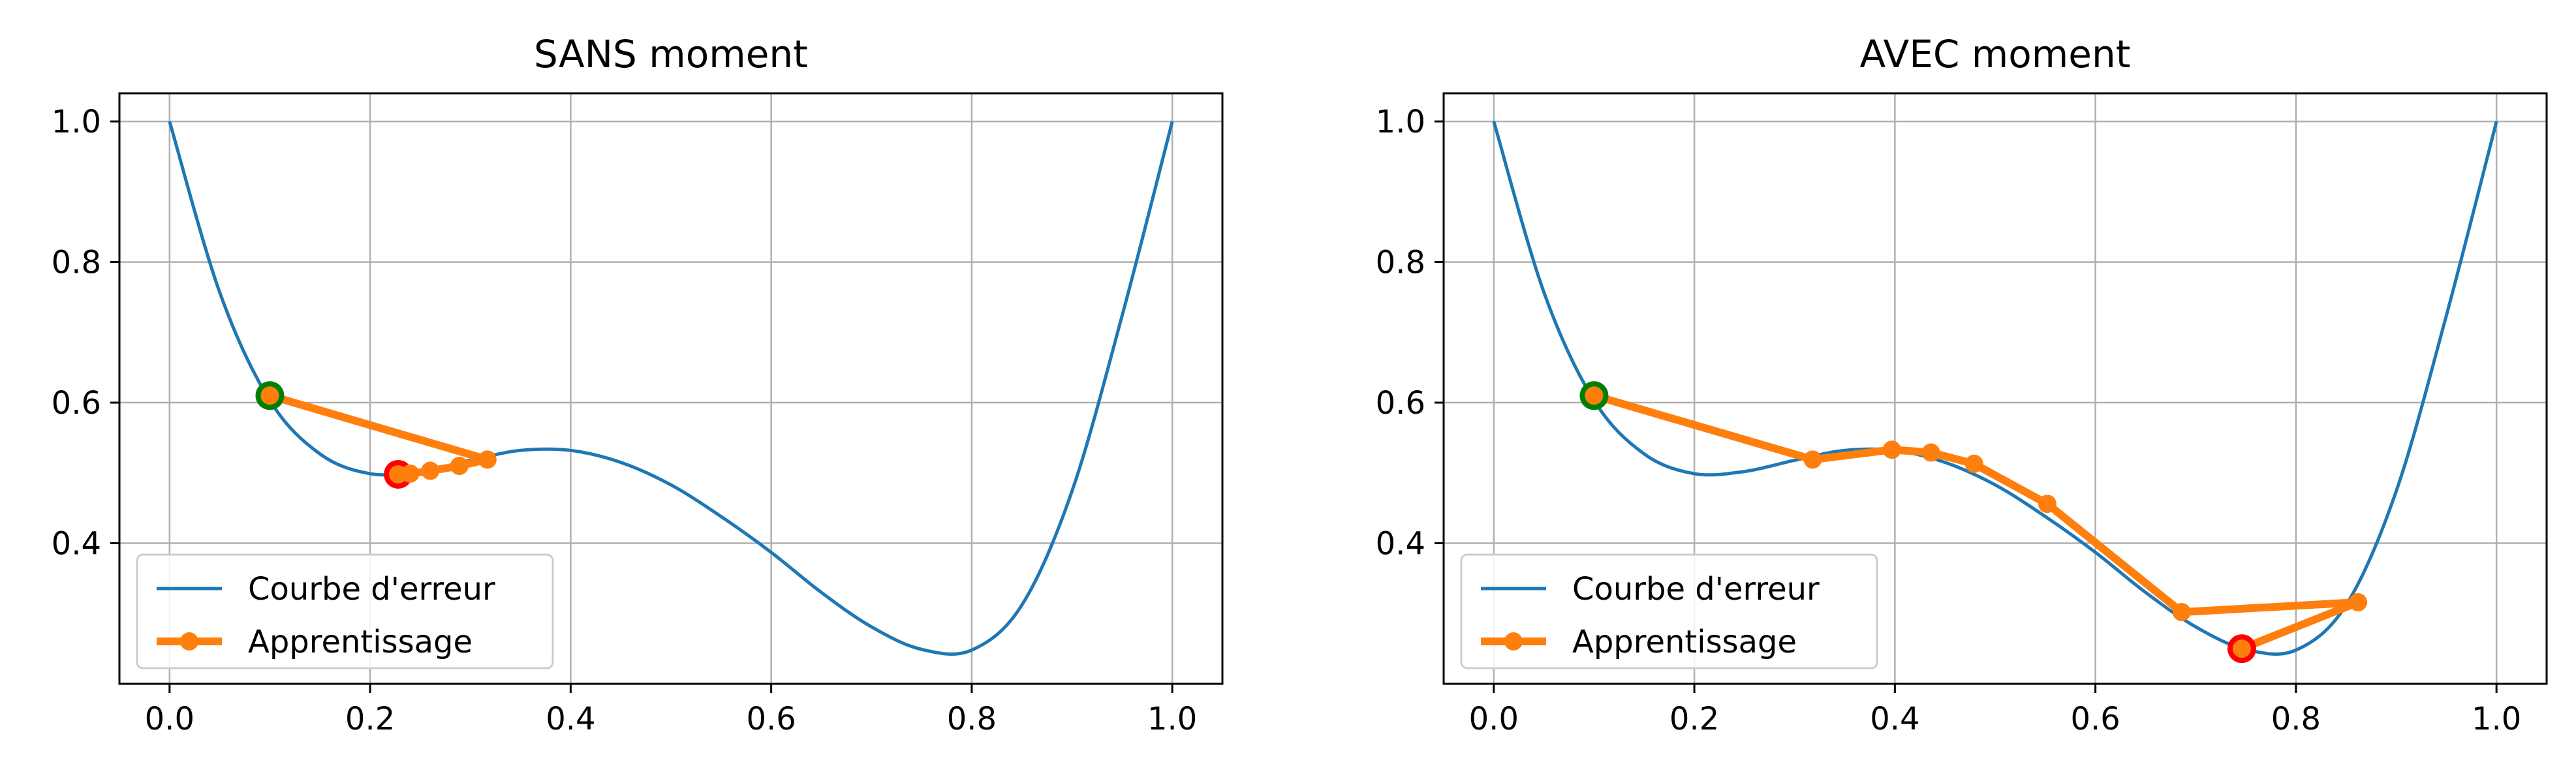 The width and height of the screenshot is (2576, 783). I want to click on chart-title: AVEC moment, so click(1995, 54).